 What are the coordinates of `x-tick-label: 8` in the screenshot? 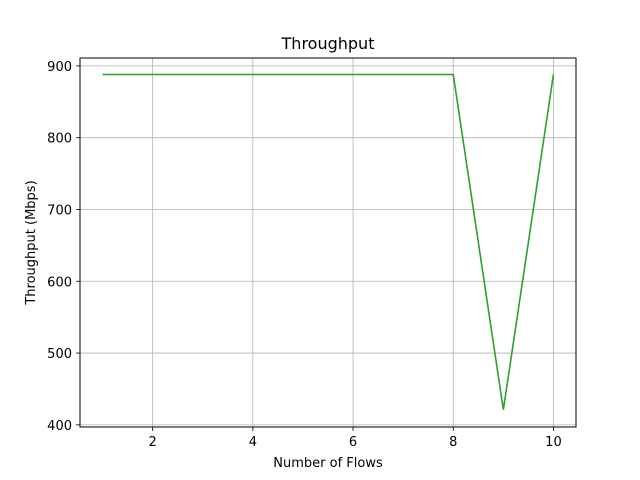 It's located at (453, 442).